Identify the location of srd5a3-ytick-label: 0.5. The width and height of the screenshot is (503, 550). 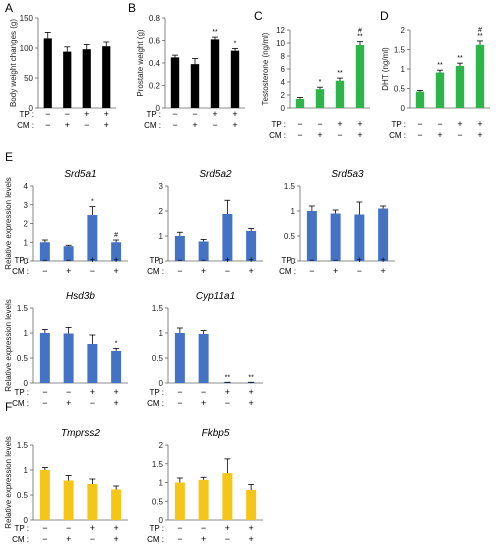
(290, 236).